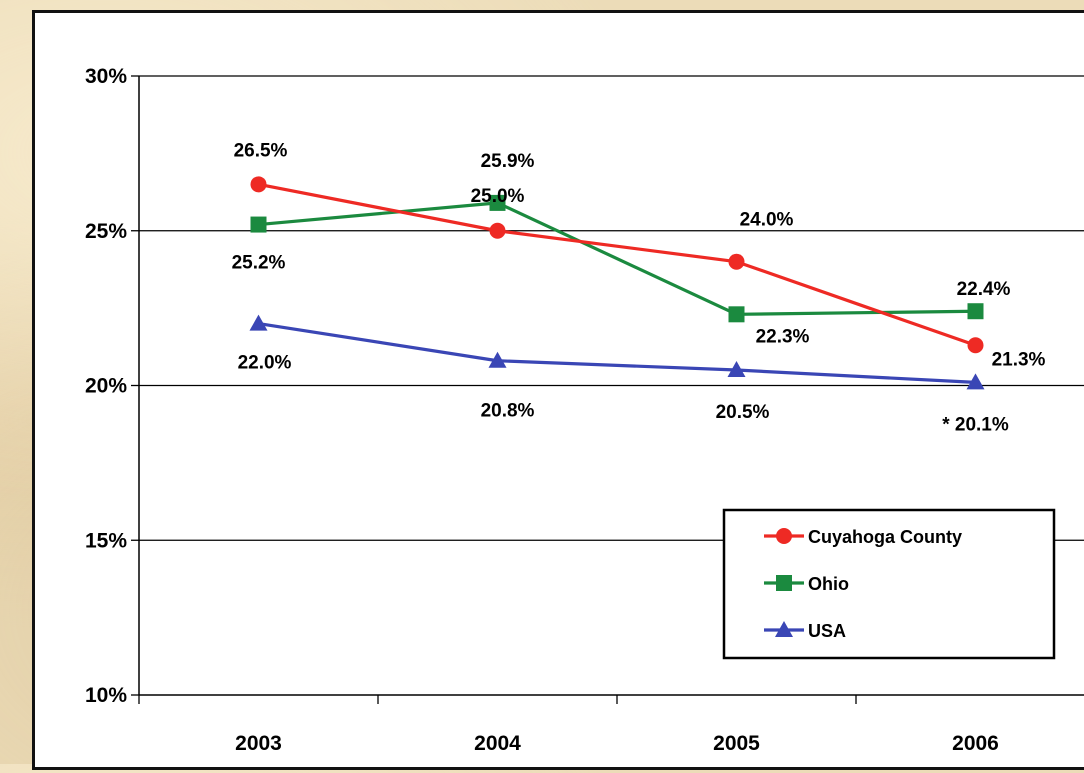  I want to click on data-label: 24.0%, so click(767, 220).